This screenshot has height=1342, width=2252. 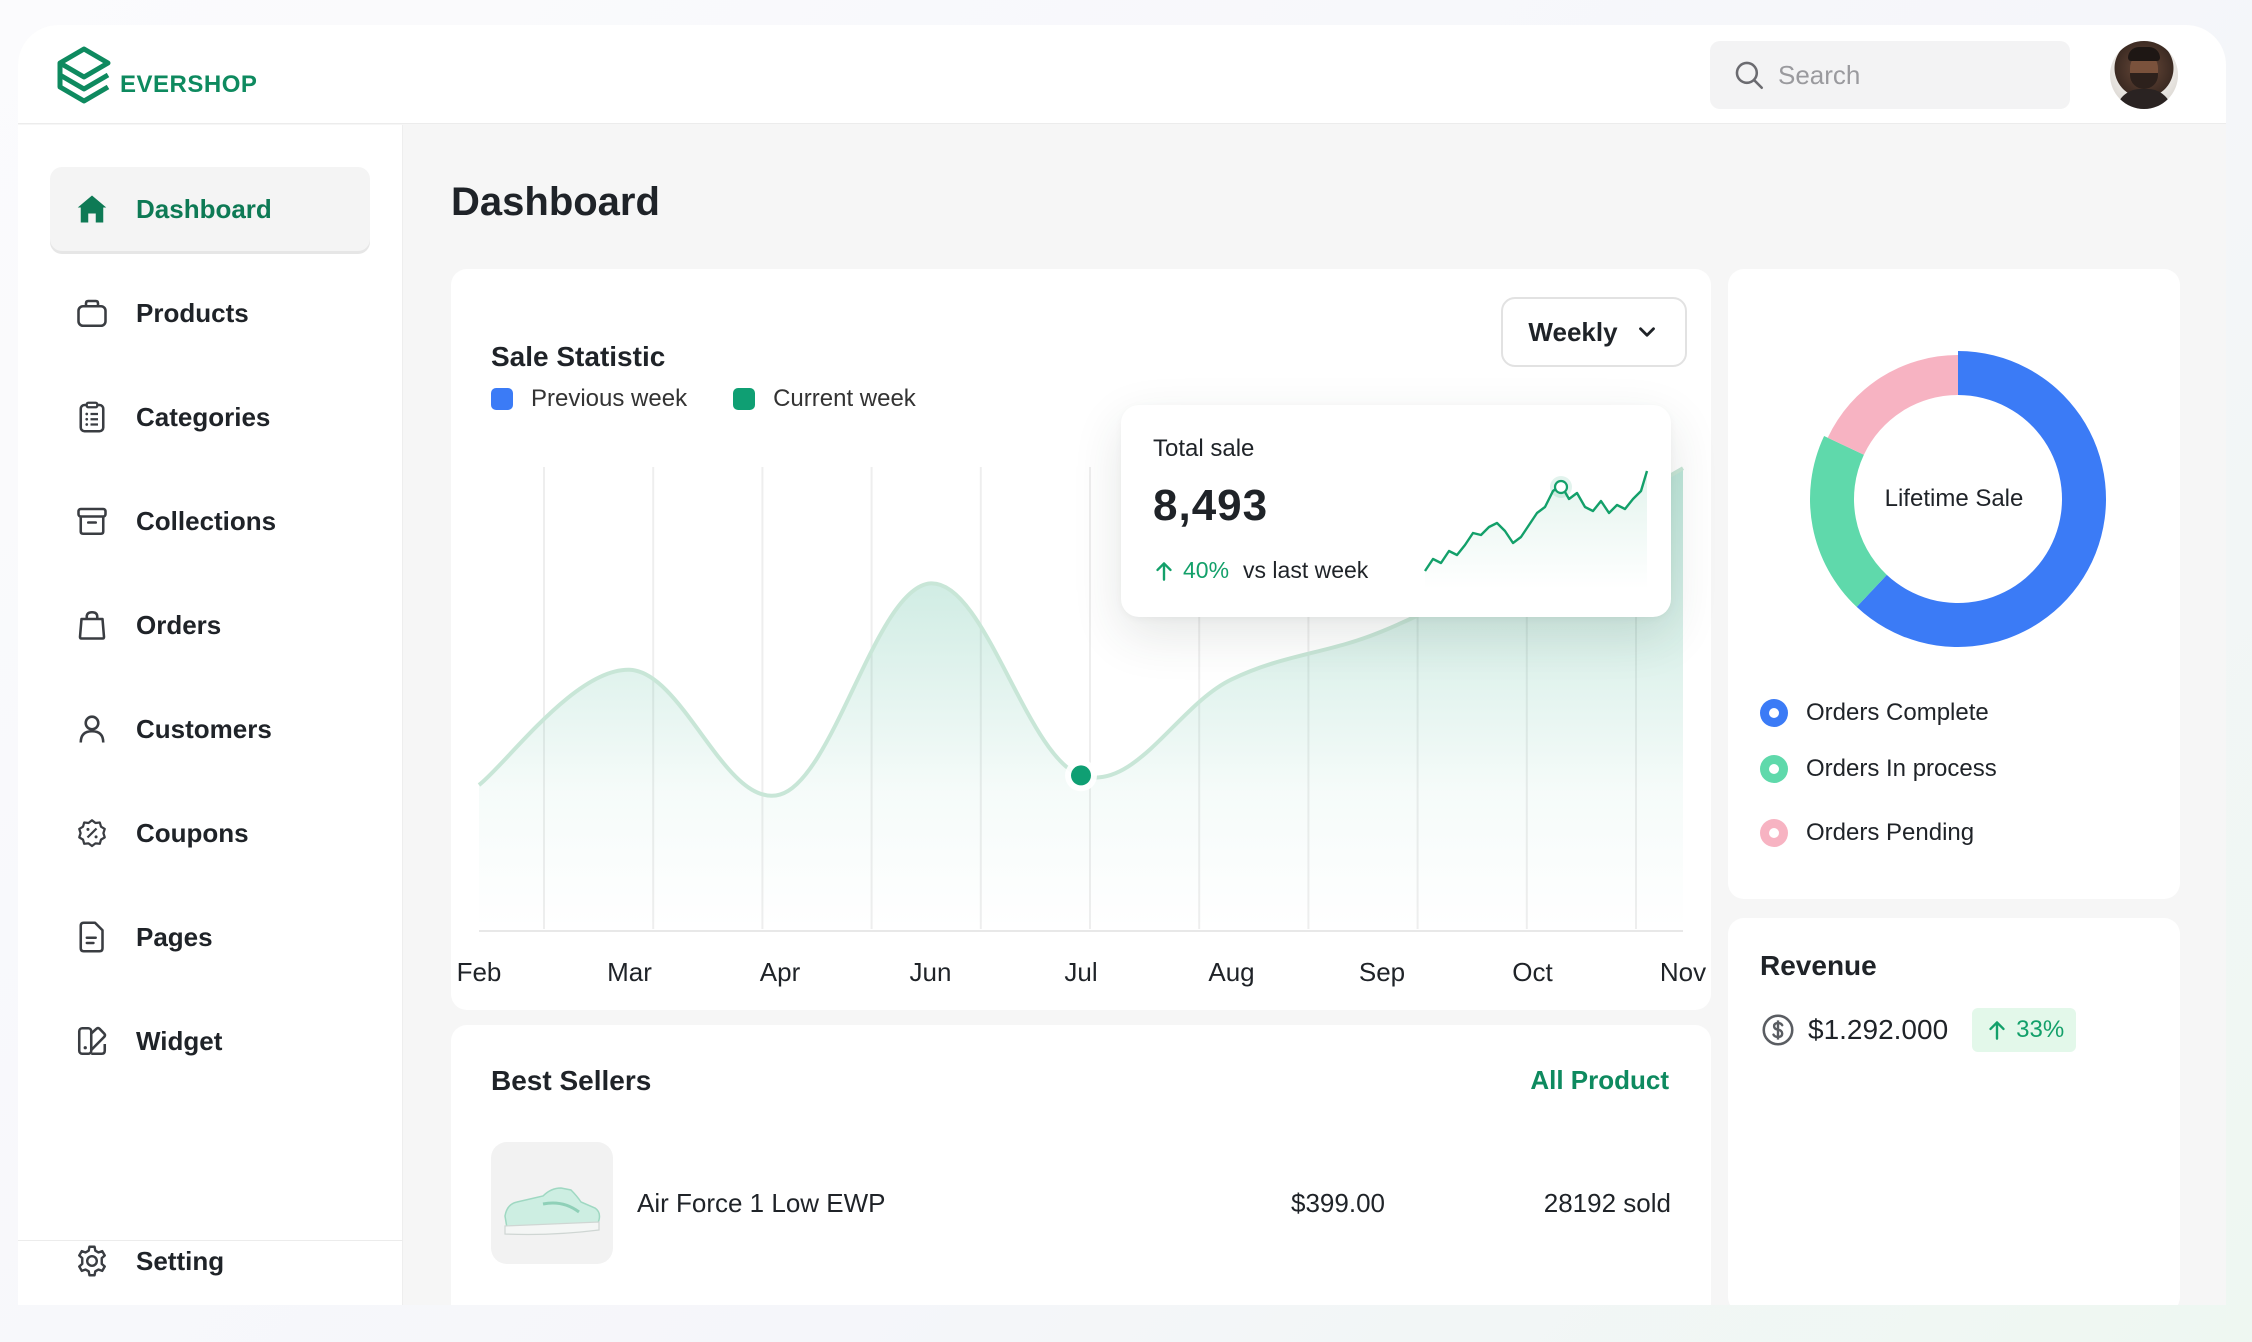 I want to click on legend-item-orders-complete: Orders Complete, so click(x=1874, y=713).